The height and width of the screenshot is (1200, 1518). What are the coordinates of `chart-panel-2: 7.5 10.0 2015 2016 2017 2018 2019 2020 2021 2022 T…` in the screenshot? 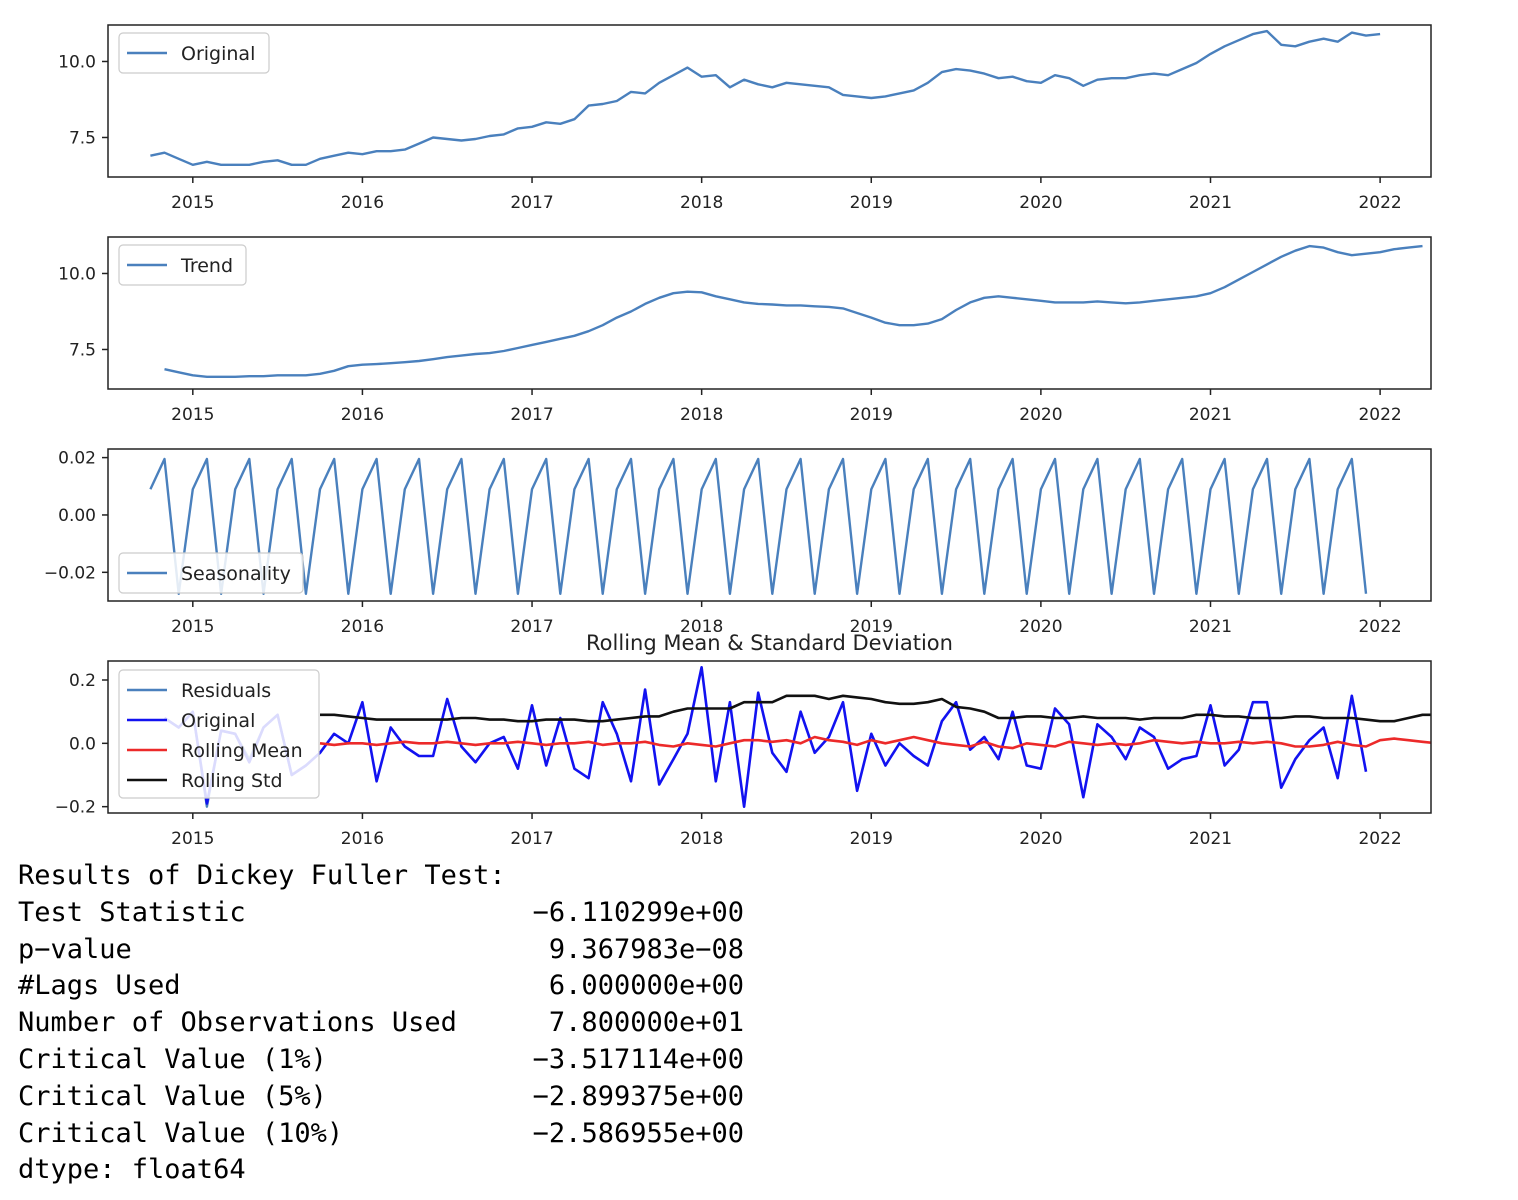 It's located at (745, 330).